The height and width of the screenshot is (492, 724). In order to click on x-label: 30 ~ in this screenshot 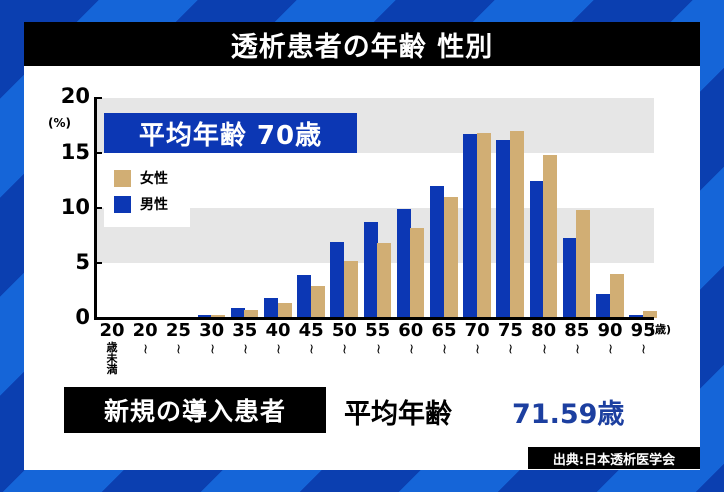, I will do `click(212, 337)`.